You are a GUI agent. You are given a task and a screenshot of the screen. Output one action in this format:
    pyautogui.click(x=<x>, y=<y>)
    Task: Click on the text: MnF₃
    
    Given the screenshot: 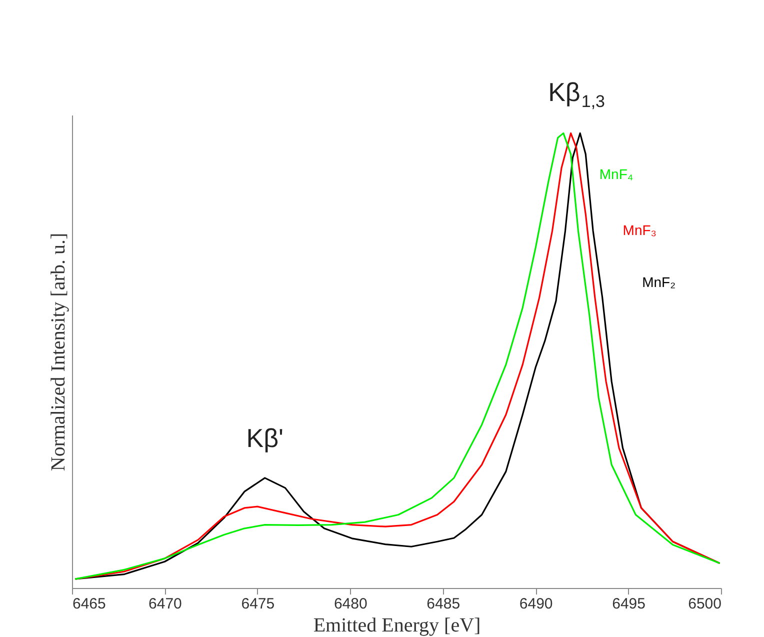 What is the action you would take?
    pyautogui.click(x=639, y=230)
    